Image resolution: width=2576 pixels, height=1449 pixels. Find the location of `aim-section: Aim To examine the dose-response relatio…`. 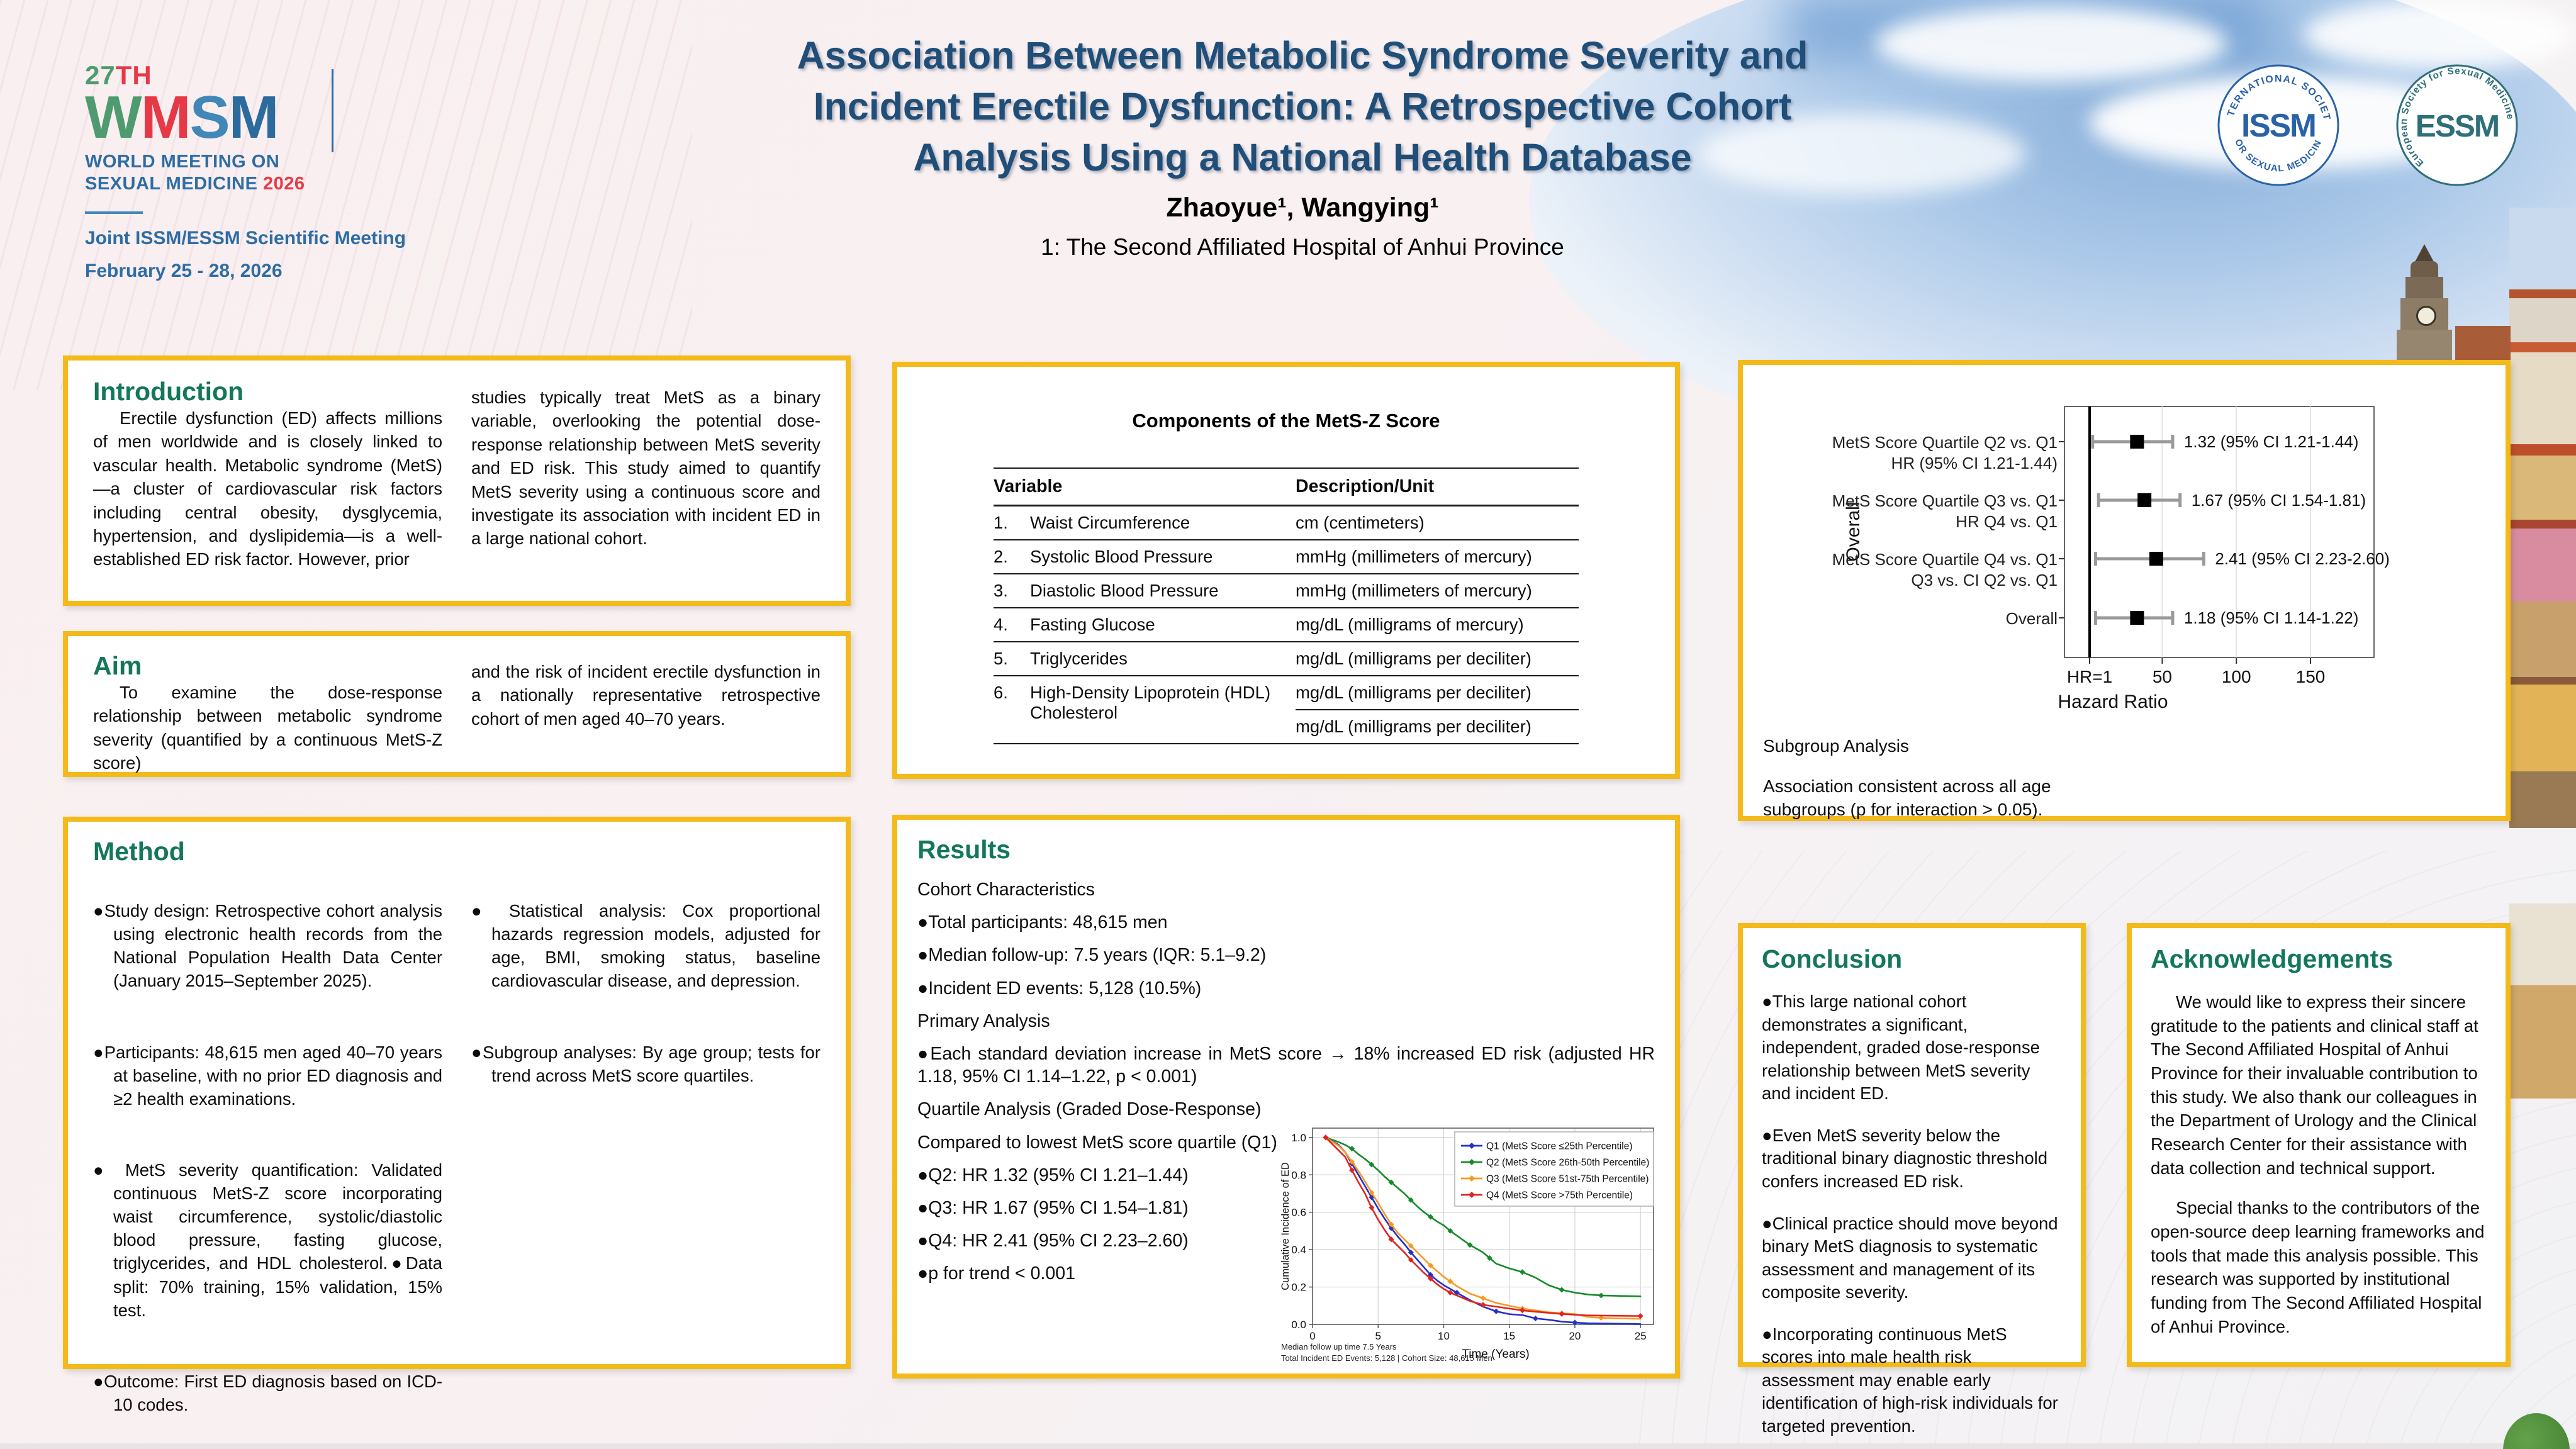

aim-section: Aim To examine the dose-response relatio… is located at coordinates (457, 704).